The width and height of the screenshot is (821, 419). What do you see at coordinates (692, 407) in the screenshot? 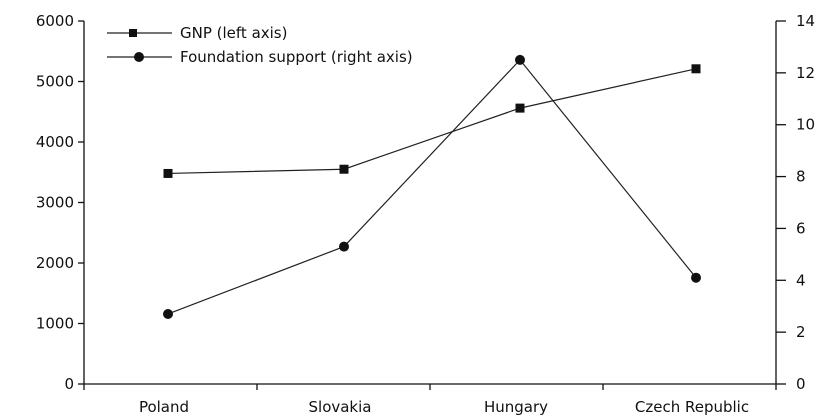
I see `x-axis-category-label: Czech Republic` at bounding box center [692, 407].